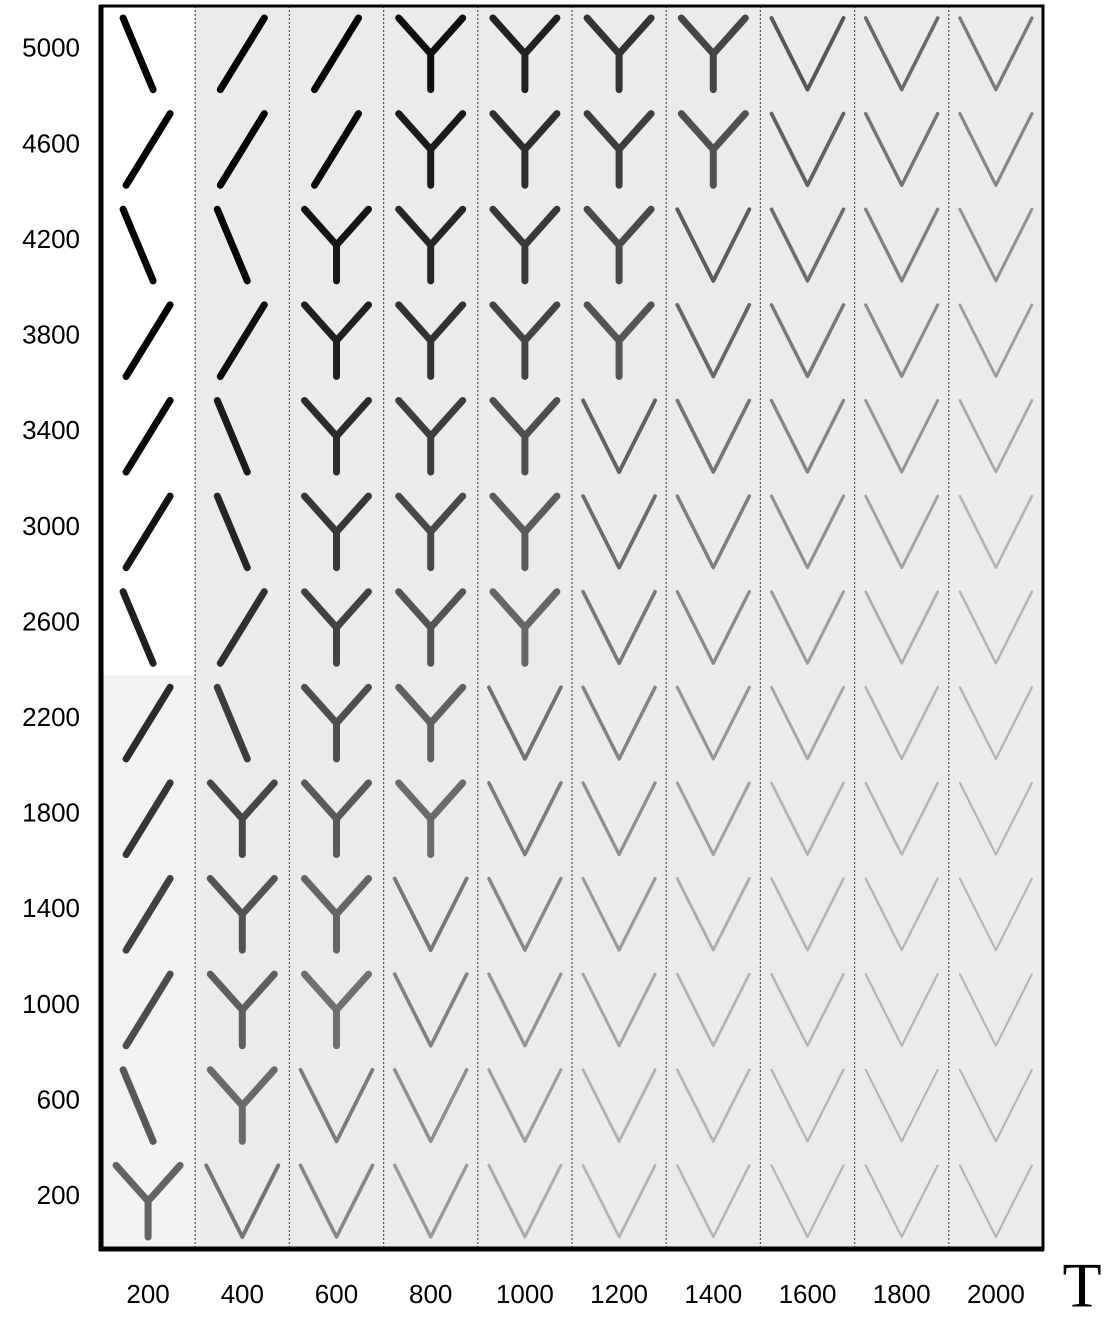 Image resolution: width=1119 pixels, height=1326 pixels. I want to click on column-label: 2000, so click(996, 1294).